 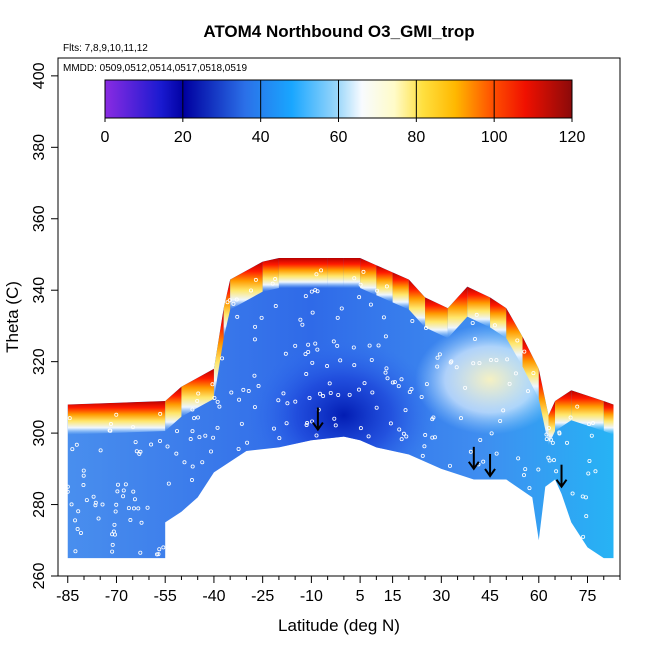 I want to click on chart-title: ATOM4 Northbound O3_GMI_trop, so click(x=338, y=31).